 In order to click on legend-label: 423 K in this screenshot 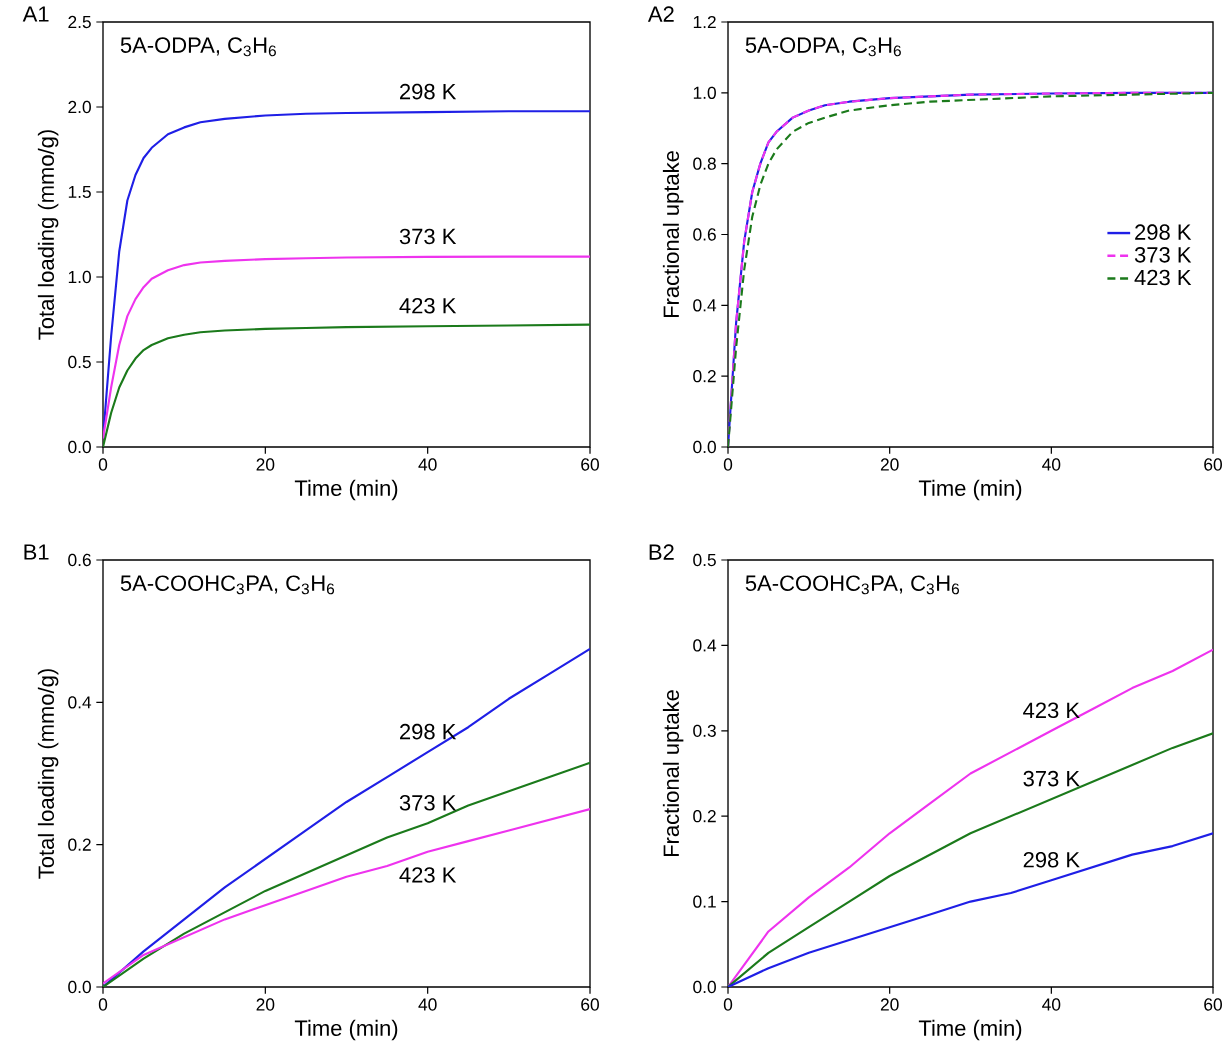, I will do `click(1163, 277)`.